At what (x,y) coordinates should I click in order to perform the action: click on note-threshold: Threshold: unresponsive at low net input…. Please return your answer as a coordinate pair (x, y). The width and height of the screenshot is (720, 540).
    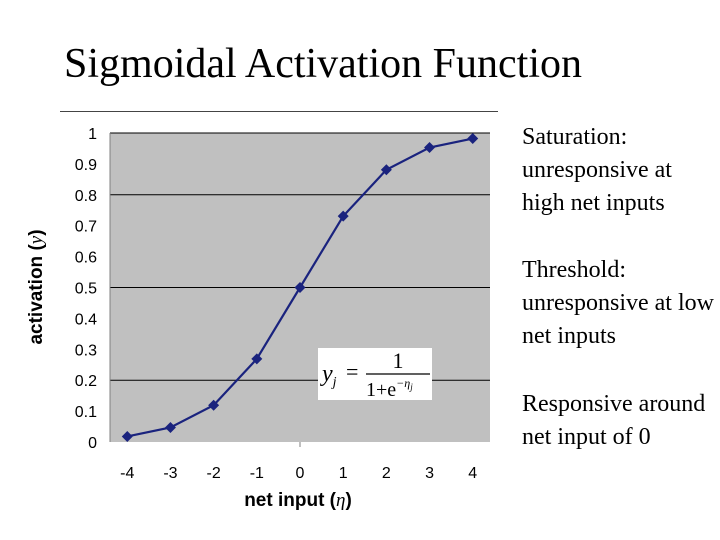
    Looking at the image, I should click on (618, 303).